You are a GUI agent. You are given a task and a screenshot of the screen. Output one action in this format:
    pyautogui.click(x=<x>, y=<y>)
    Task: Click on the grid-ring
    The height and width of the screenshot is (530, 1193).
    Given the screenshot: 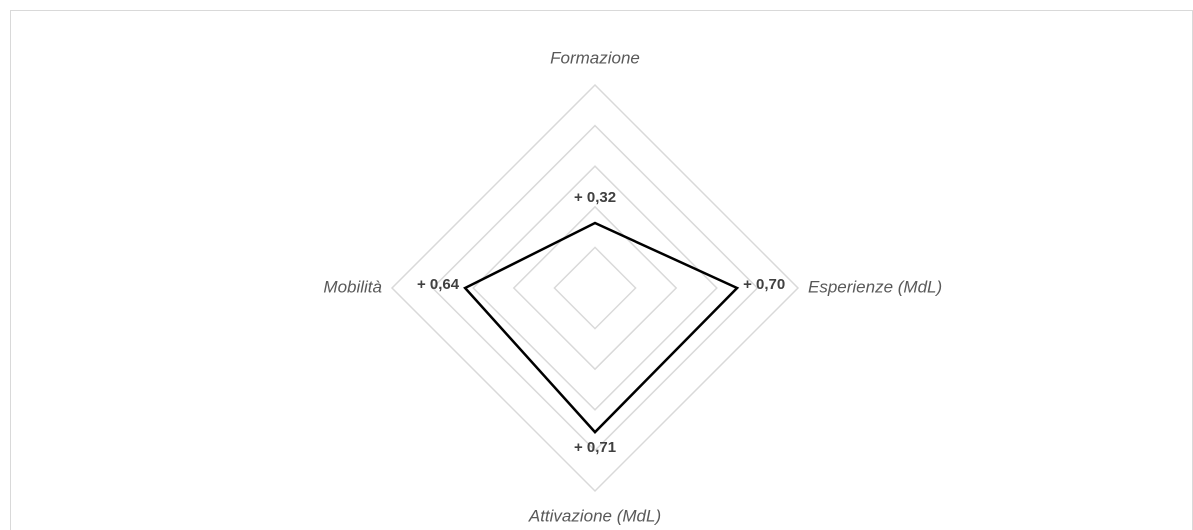 What is the action you would take?
    pyautogui.click(x=595, y=288)
    